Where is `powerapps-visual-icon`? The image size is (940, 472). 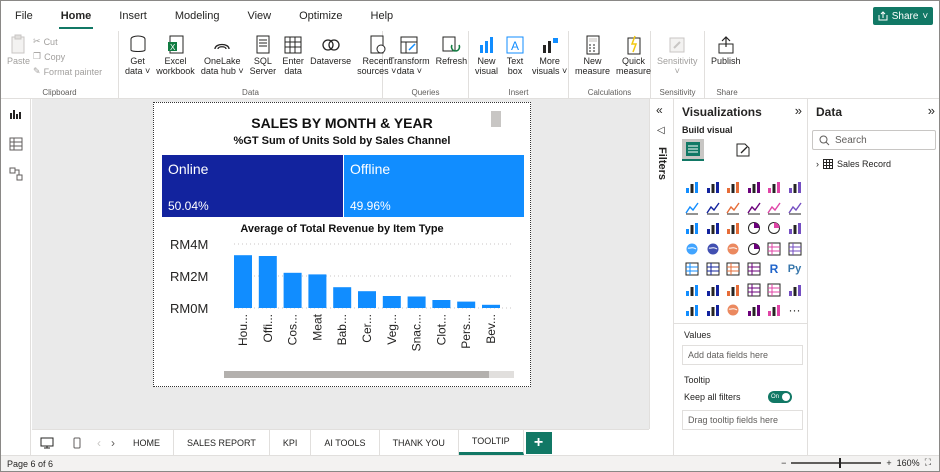
powerapps-visual-icon is located at coordinates (692, 310).